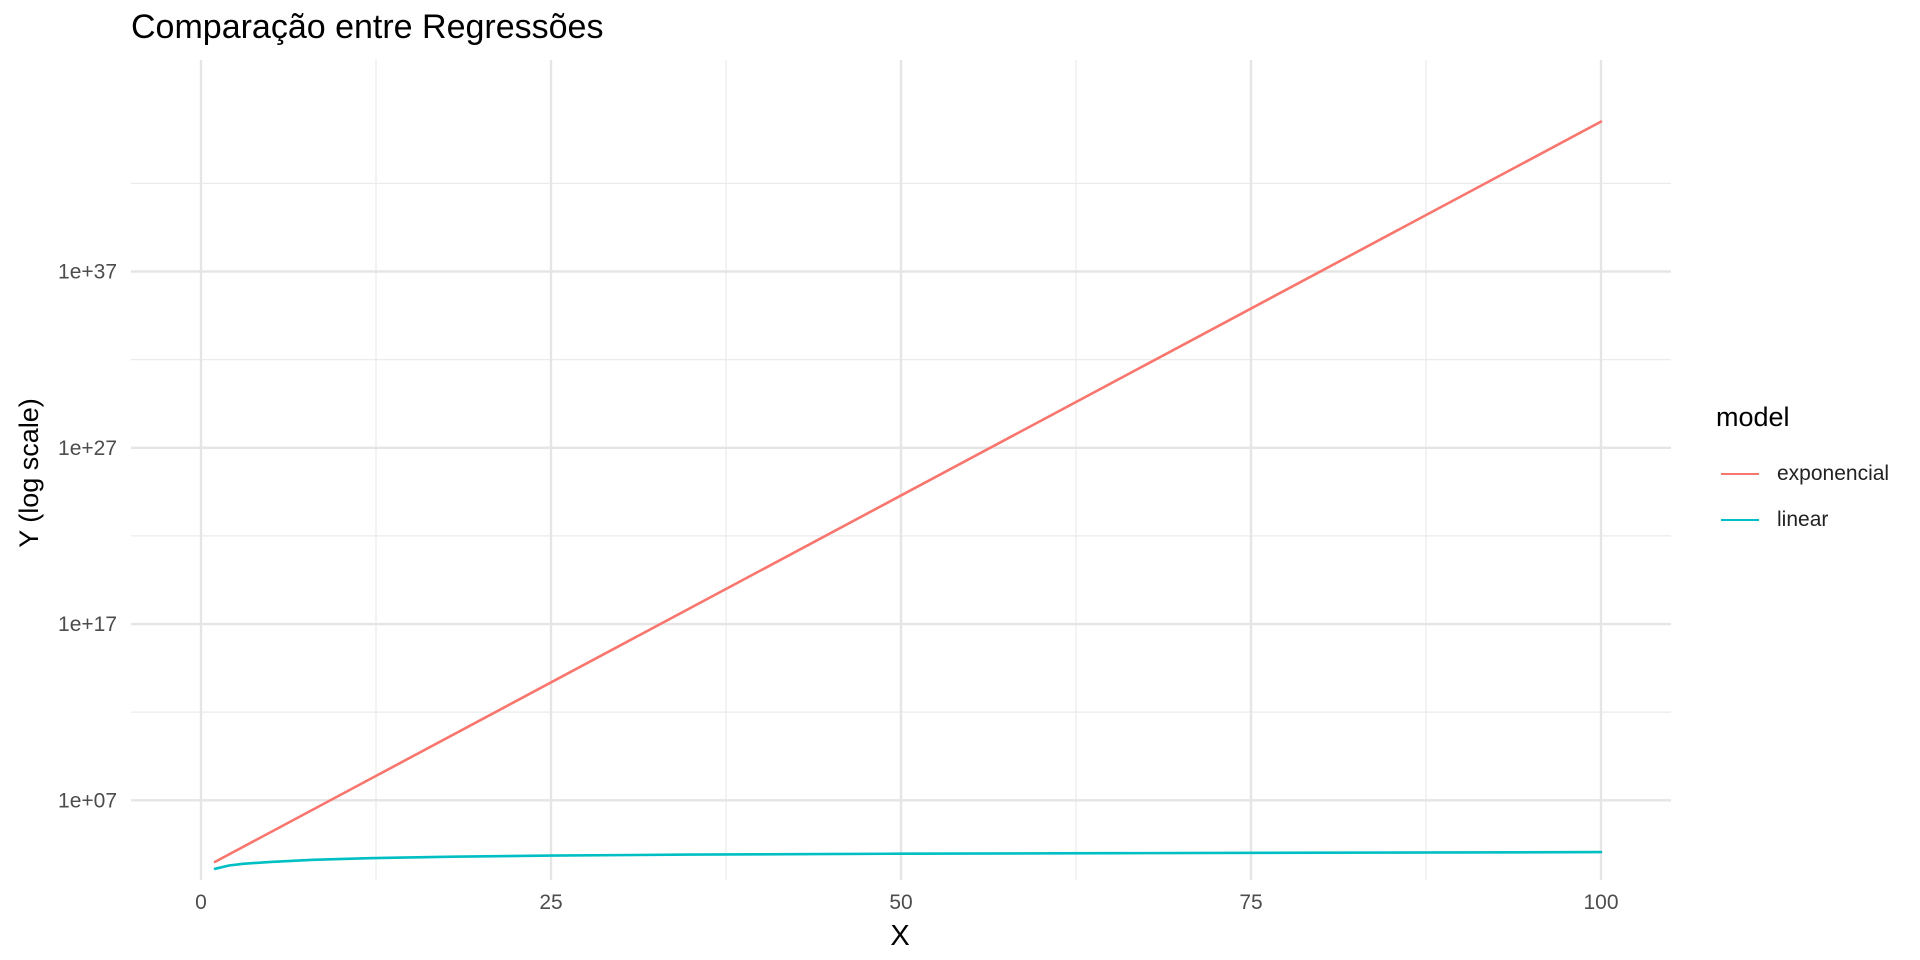  I want to click on x-tick-label: 0, so click(201, 902).